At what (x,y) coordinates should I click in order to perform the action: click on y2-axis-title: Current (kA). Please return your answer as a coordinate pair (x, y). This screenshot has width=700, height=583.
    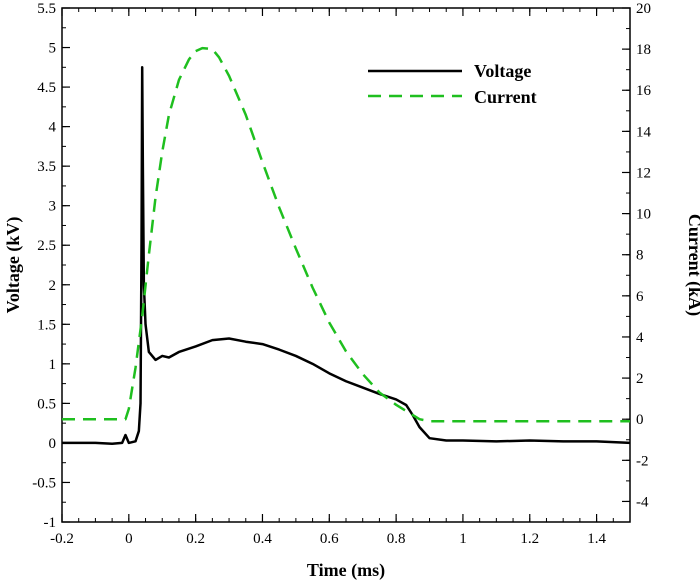
    Looking at the image, I should click on (692, 265).